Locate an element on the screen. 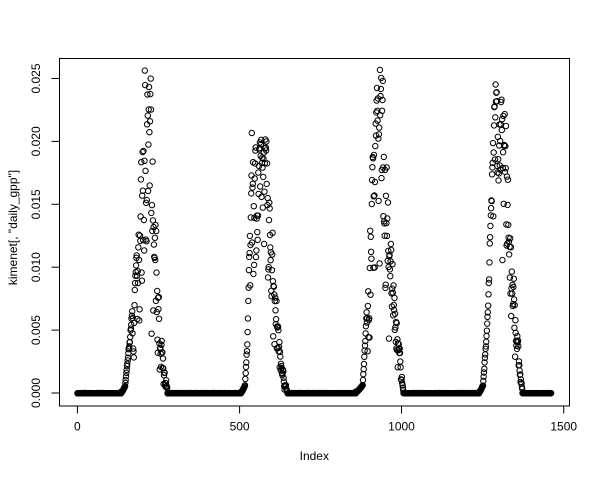  svg-text: 1500 is located at coordinates (563, 427).